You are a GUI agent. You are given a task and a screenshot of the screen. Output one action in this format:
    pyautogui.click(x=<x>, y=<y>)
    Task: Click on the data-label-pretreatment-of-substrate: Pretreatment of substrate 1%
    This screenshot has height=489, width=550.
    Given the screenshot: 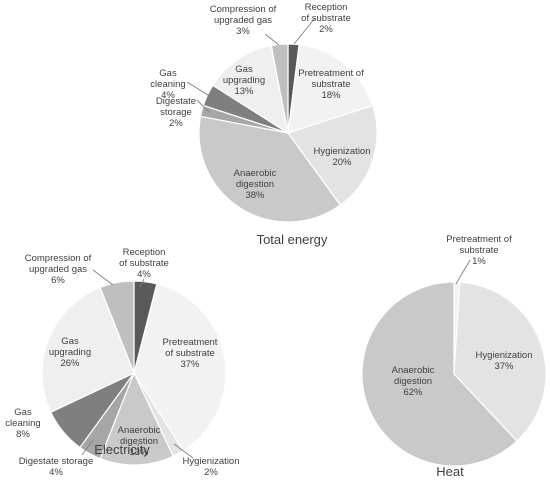 What is the action you would take?
    pyautogui.click(x=479, y=250)
    